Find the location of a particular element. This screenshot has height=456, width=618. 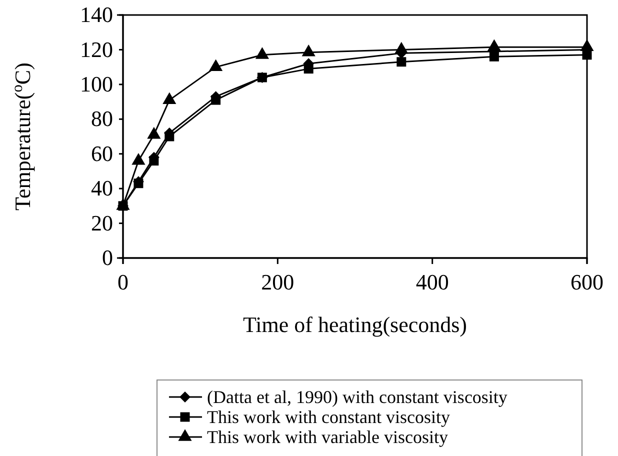

legend-label: This work with constant viscosity is located at coordinates (328, 417).